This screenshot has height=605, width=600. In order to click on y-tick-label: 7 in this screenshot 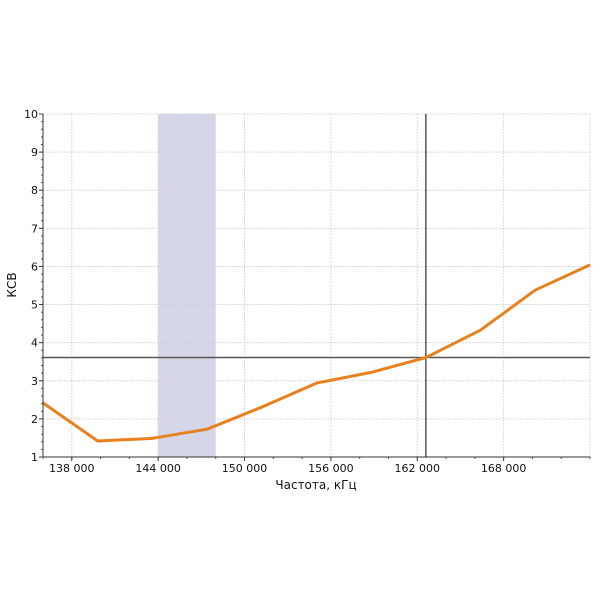, I will do `click(34, 228)`.